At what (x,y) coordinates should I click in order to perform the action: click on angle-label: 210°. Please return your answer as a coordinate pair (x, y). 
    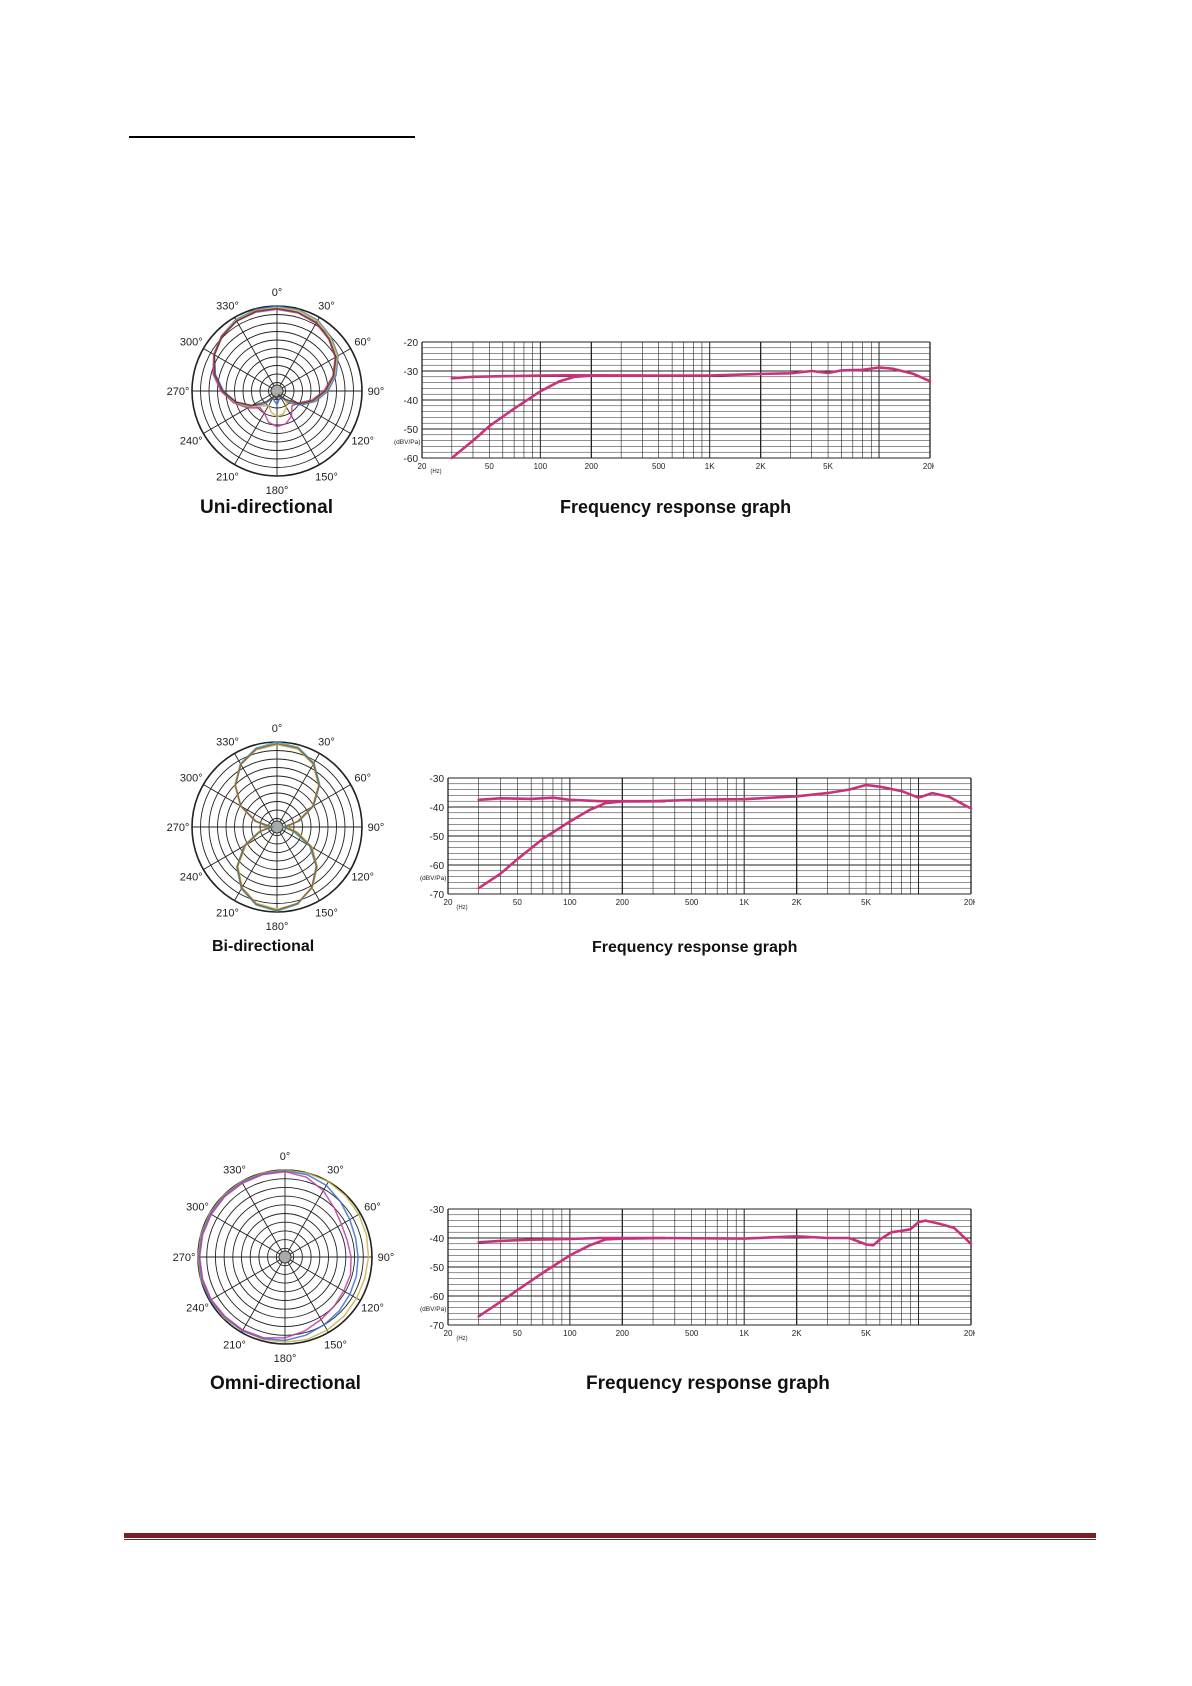
    Looking at the image, I should click on (227, 914).